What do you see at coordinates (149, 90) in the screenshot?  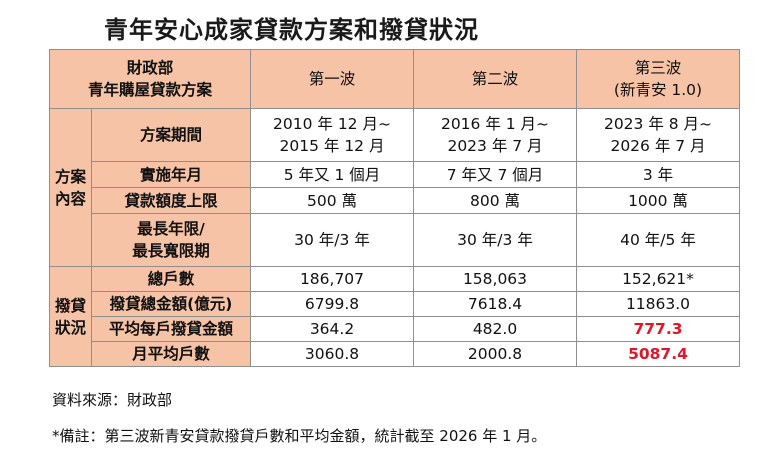 I see `header-corner-line2: 青年購屋貸款方案` at bounding box center [149, 90].